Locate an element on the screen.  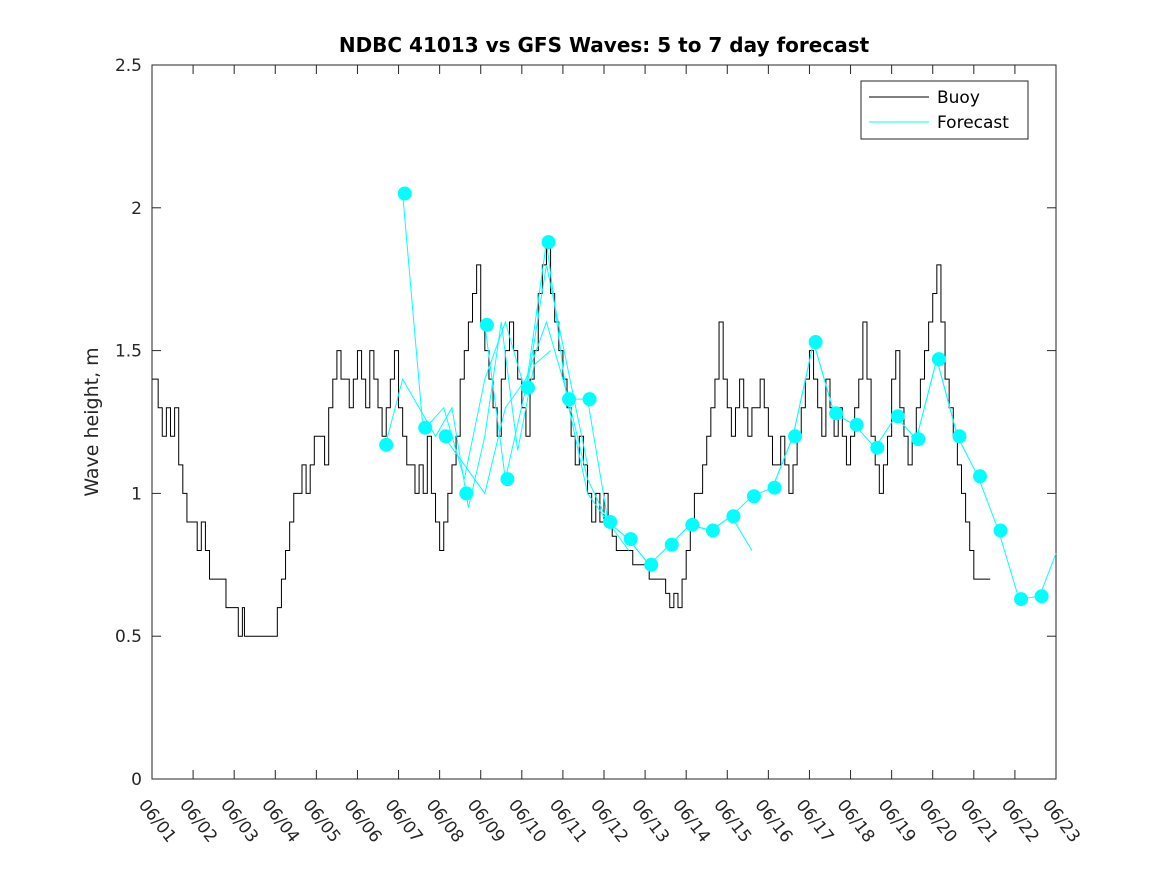
y-tick-label: 1 is located at coordinates (136, 494).